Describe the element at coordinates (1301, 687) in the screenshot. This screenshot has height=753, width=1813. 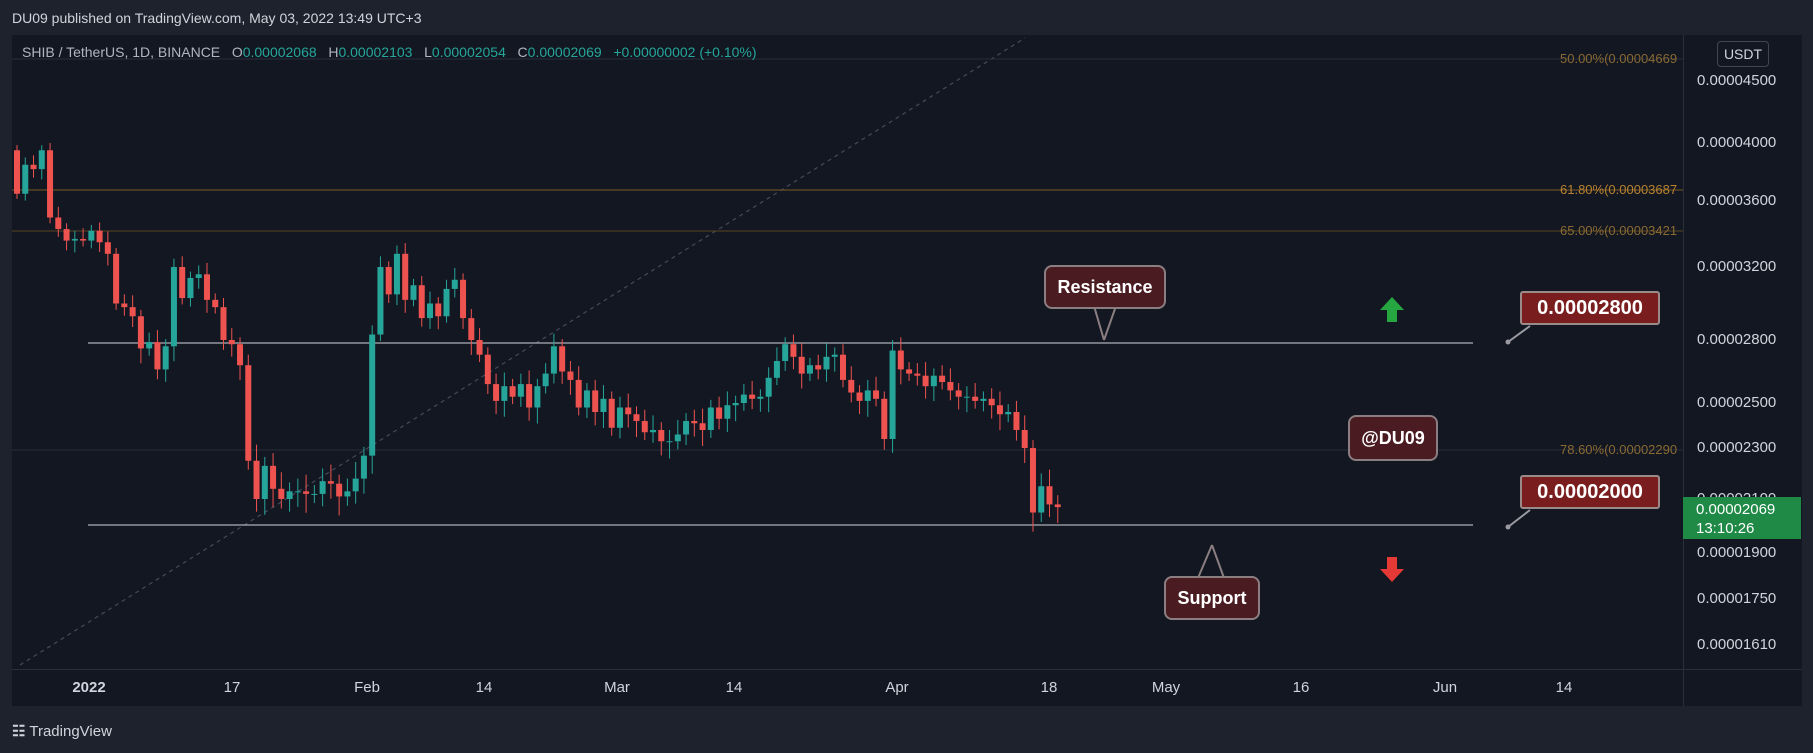
I see `x-tick: 16` at that location.